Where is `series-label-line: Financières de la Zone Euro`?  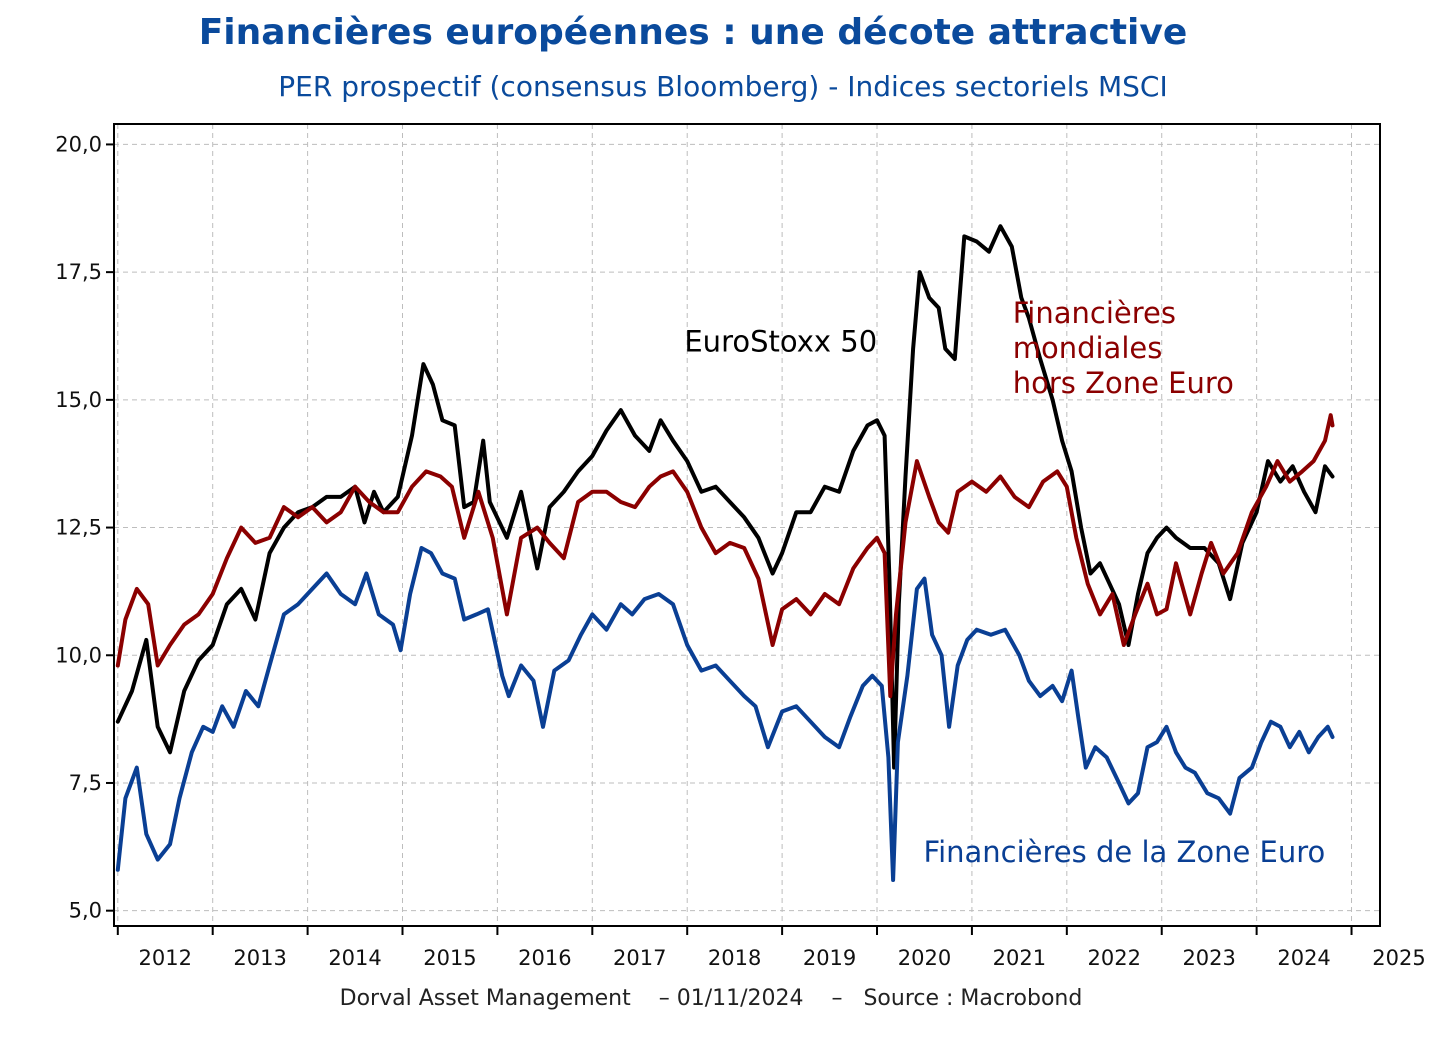
series-label-line: Financières de la Zone Euro is located at coordinates (1125, 852).